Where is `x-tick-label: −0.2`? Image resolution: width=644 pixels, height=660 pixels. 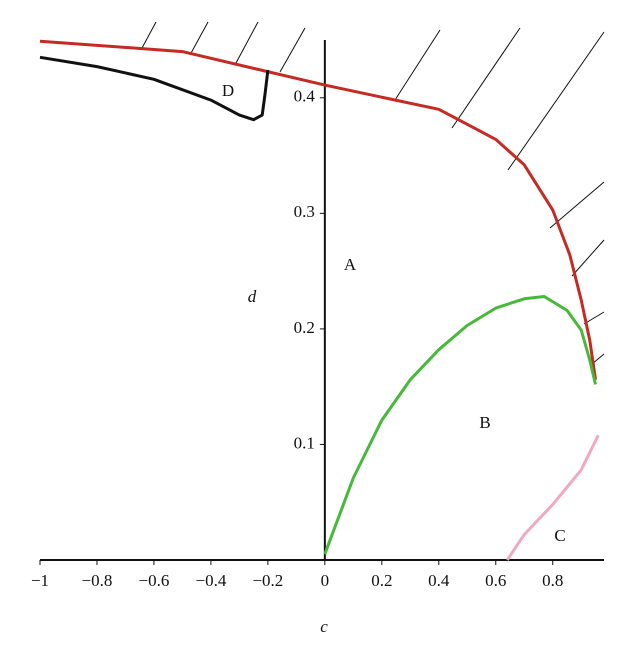
x-tick-label: −0.2 is located at coordinates (267, 580).